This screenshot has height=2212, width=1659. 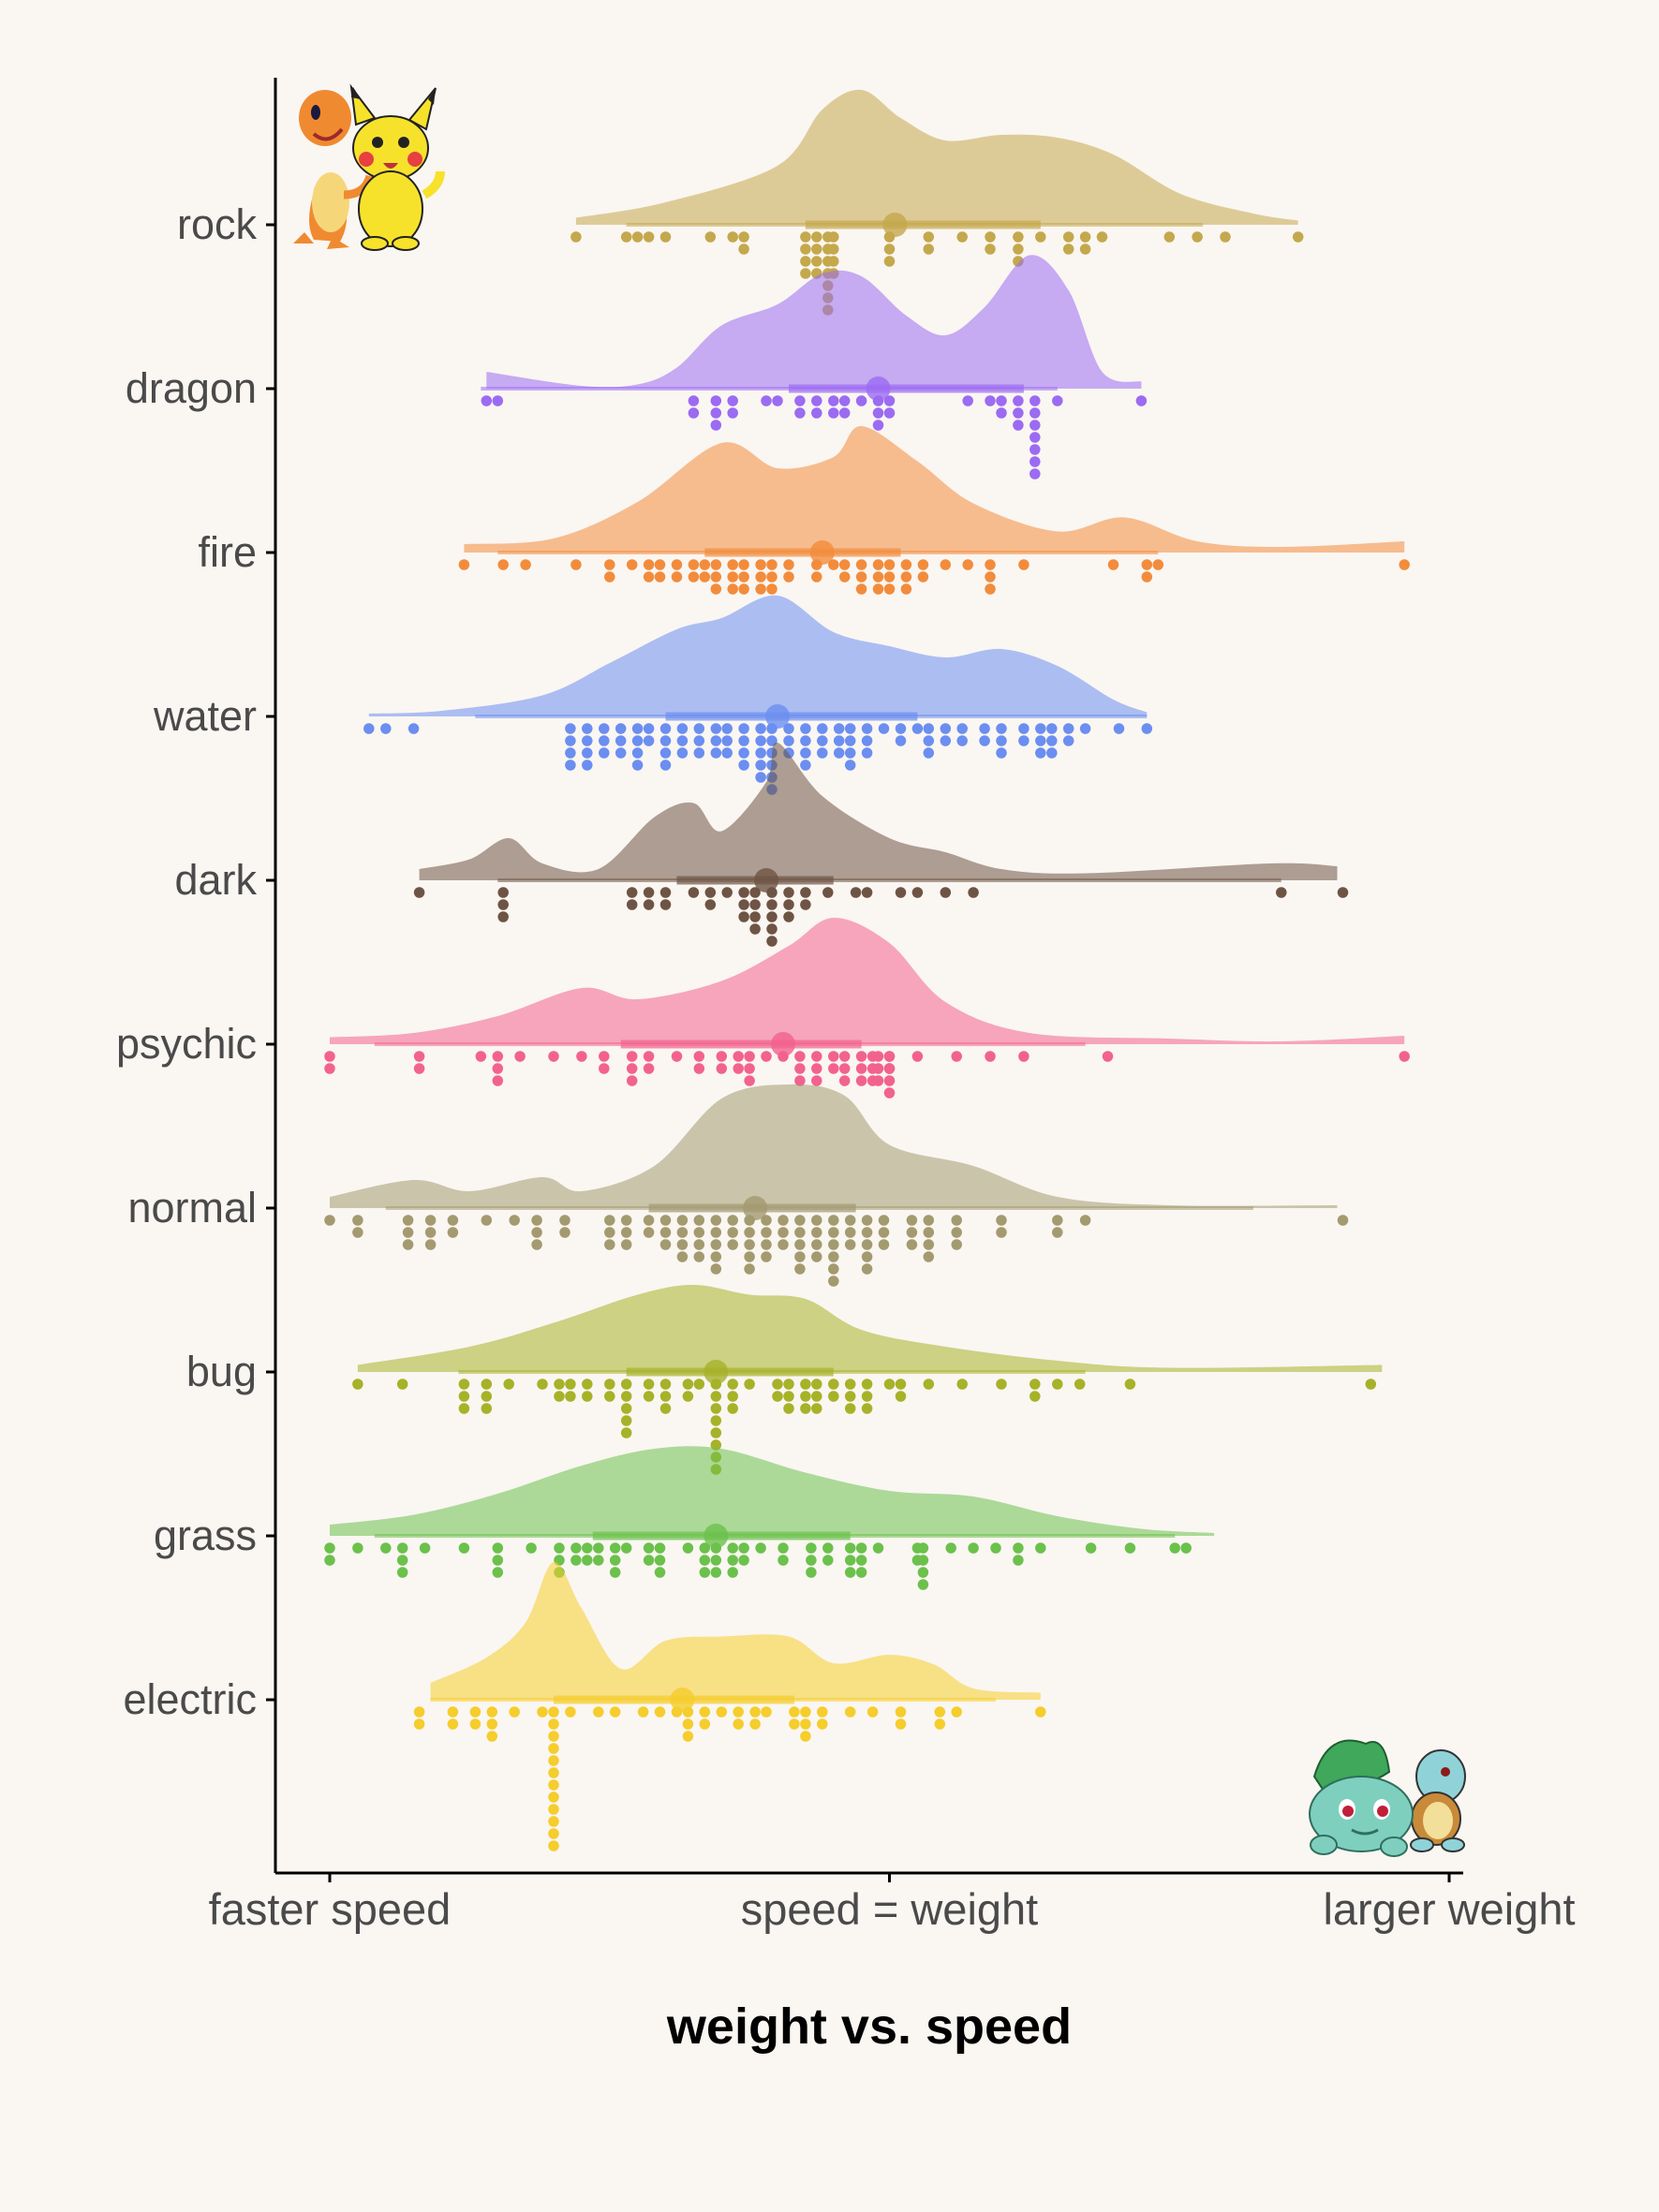 What do you see at coordinates (879, 389) in the screenshot?
I see `median-dragon` at bounding box center [879, 389].